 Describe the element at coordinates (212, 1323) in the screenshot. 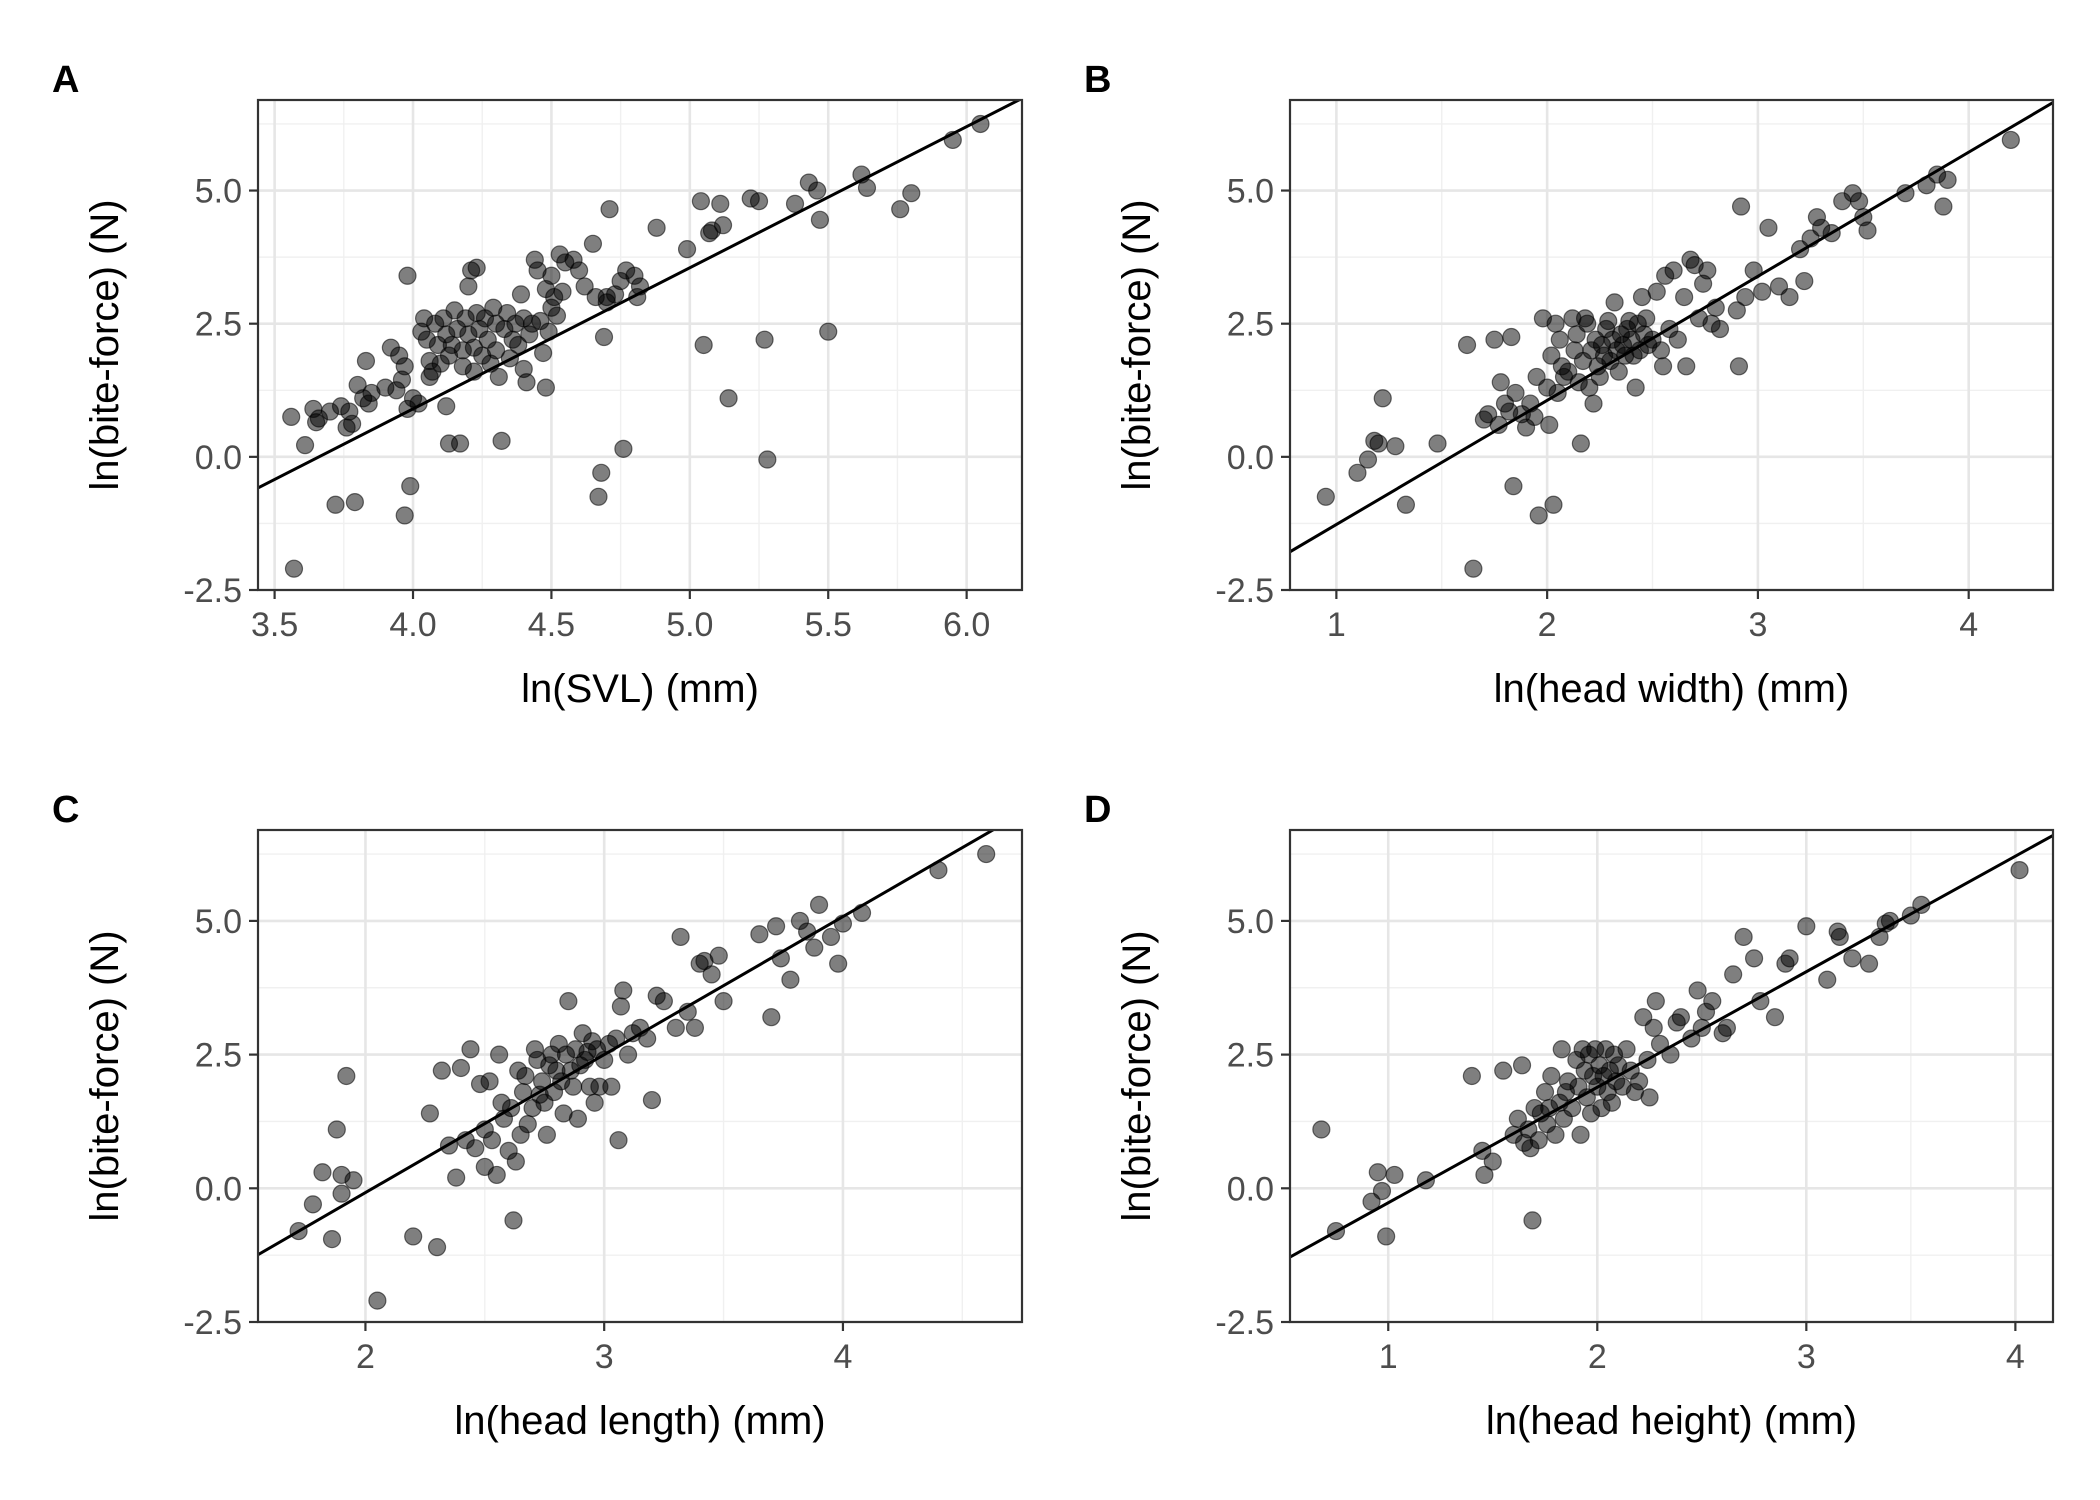

I see `y-tick-label: -2.5` at that location.